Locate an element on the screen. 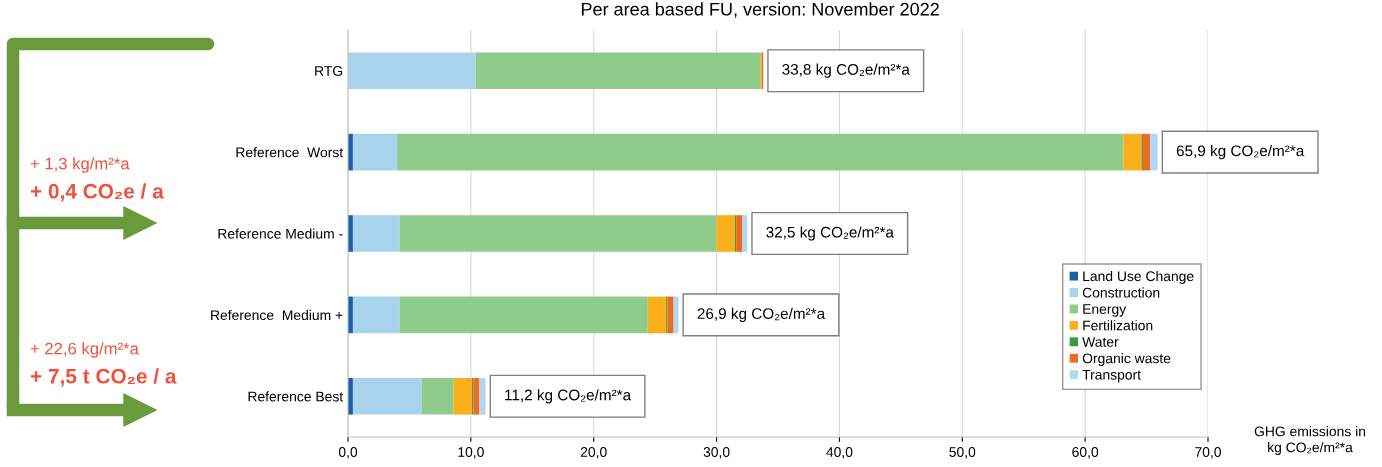 The height and width of the screenshot is (467, 1382). legend-label: Construction is located at coordinates (1121, 292).